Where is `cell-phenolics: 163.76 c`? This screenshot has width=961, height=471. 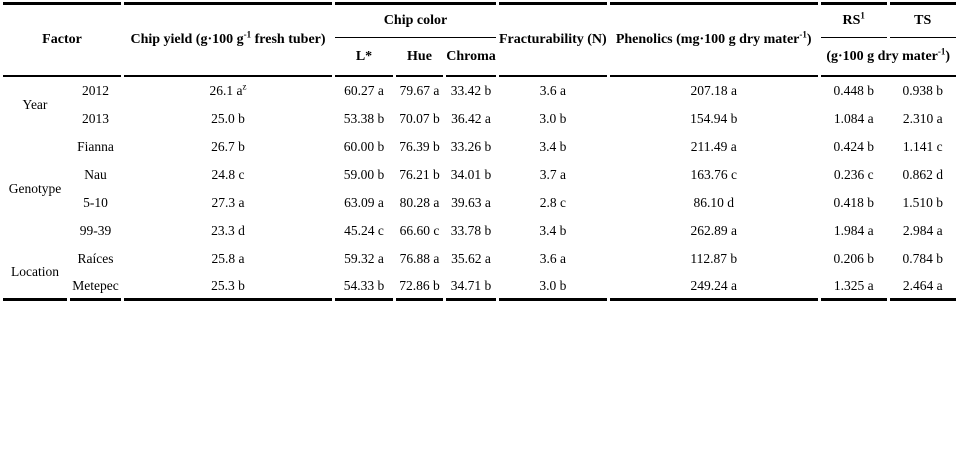
cell-phenolics: 163.76 c is located at coordinates (713, 174).